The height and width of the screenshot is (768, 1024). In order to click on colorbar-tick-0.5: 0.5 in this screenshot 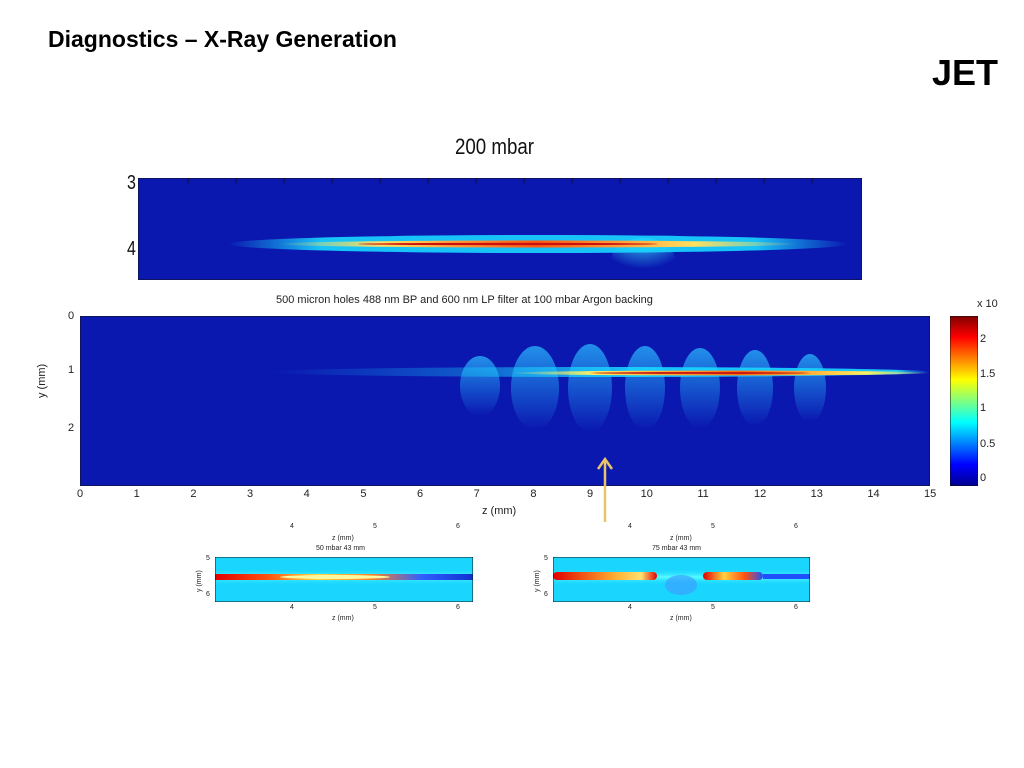, I will do `click(988, 444)`.